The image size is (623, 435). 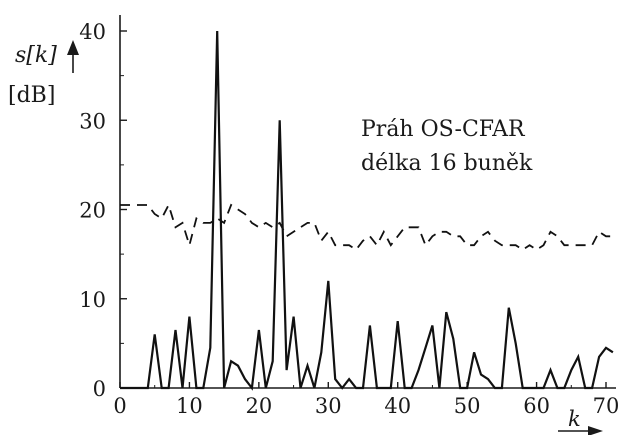 What do you see at coordinates (258, 406) in the screenshot?
I see `x-tick-label: 20` at bounding box center [258, 406].